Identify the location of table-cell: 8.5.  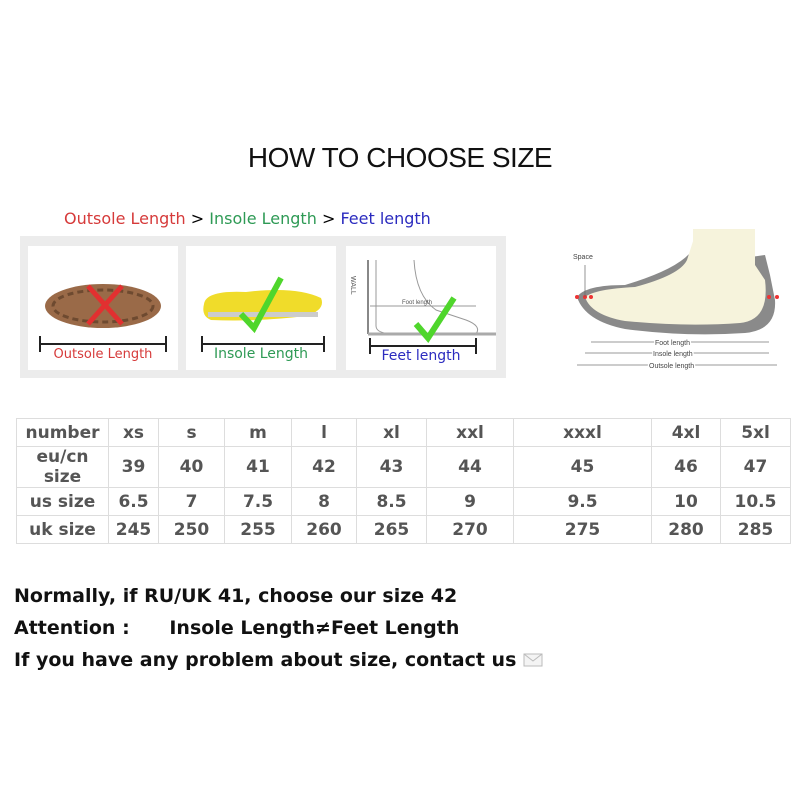
(391, 501).